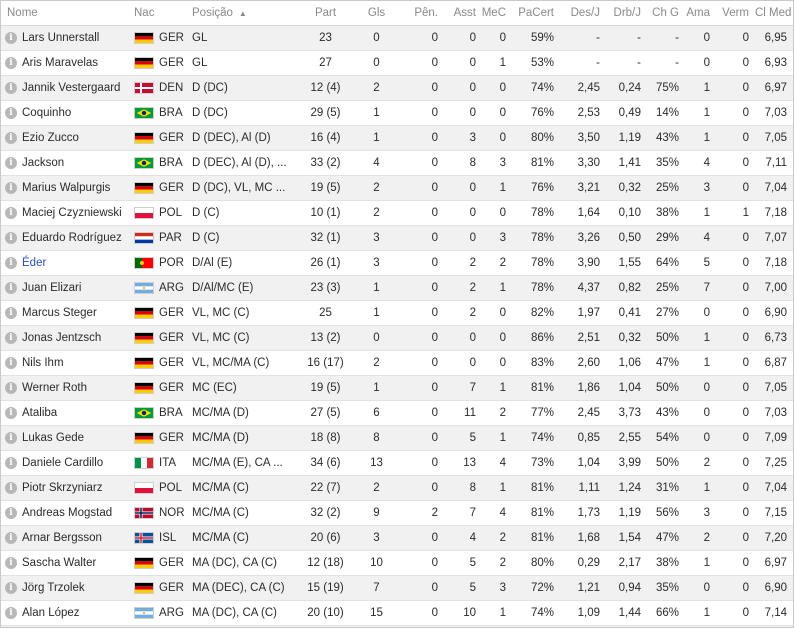 Image resolution: width=794 pixels, height=628 pixels. What do you see at coordinates (697, 13) in the screenshot?
I see `column-header-ama: Ama` at bounding box center [697, 13].